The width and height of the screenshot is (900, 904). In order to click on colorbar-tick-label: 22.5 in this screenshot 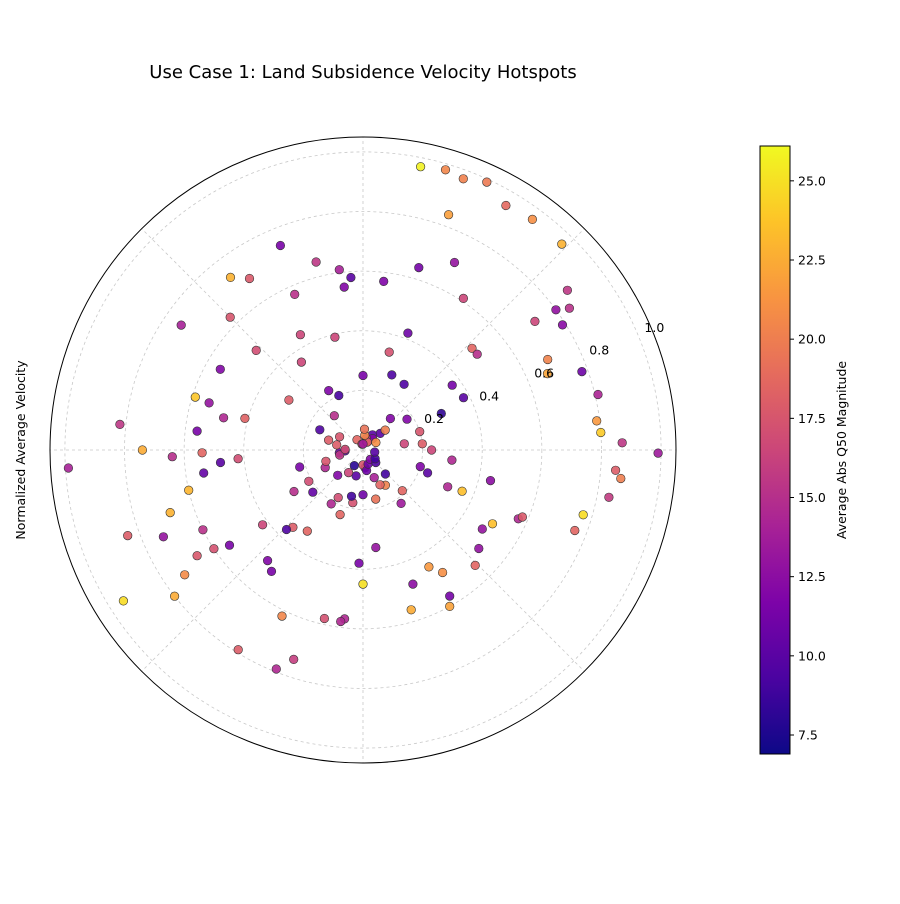, I will do `click(812, 260)`.